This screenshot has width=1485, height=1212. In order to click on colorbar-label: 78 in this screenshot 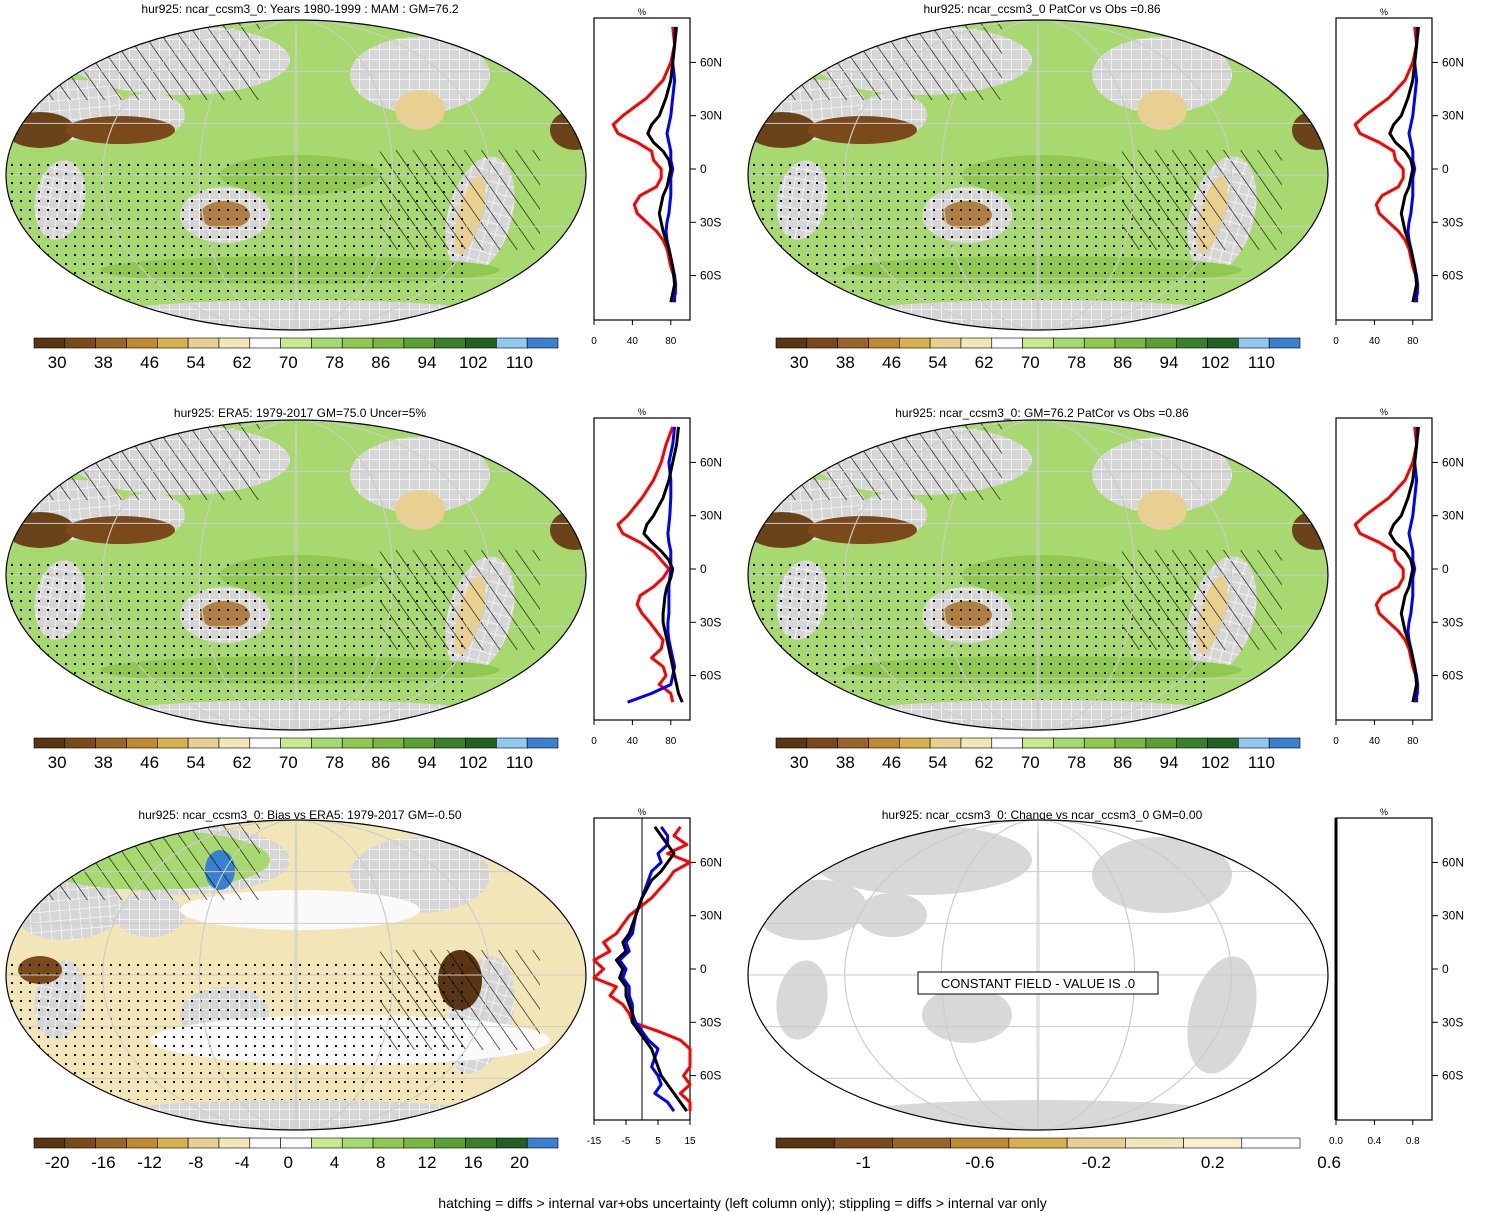, I will do `click(1076, 362)`.